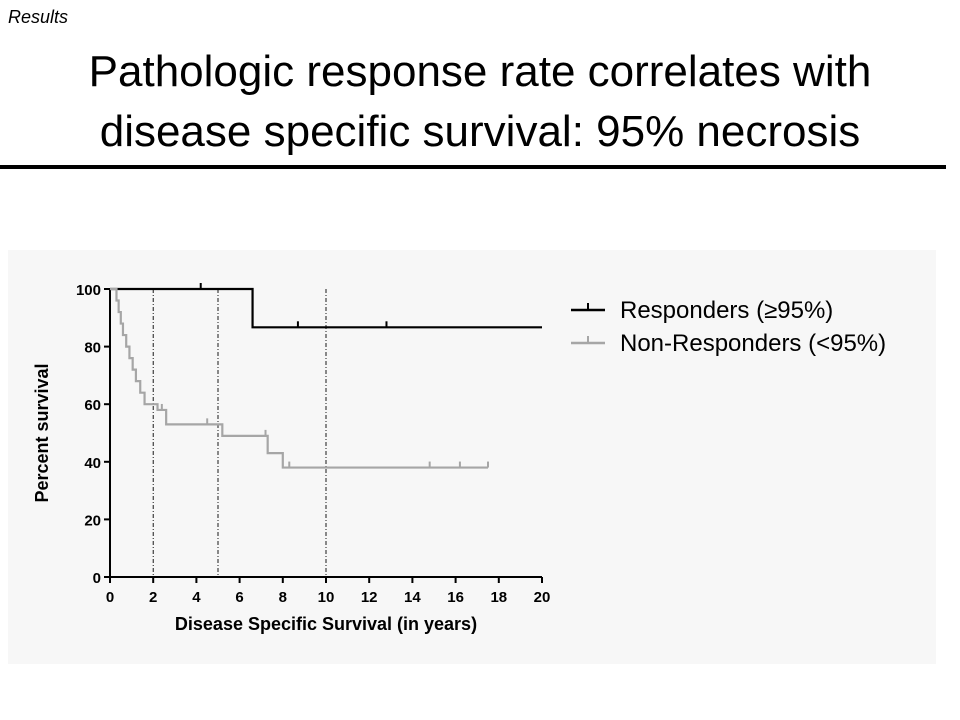  I want to click on slide-title-line-1: Pathologic response rate correlates with, so click(480, 71).